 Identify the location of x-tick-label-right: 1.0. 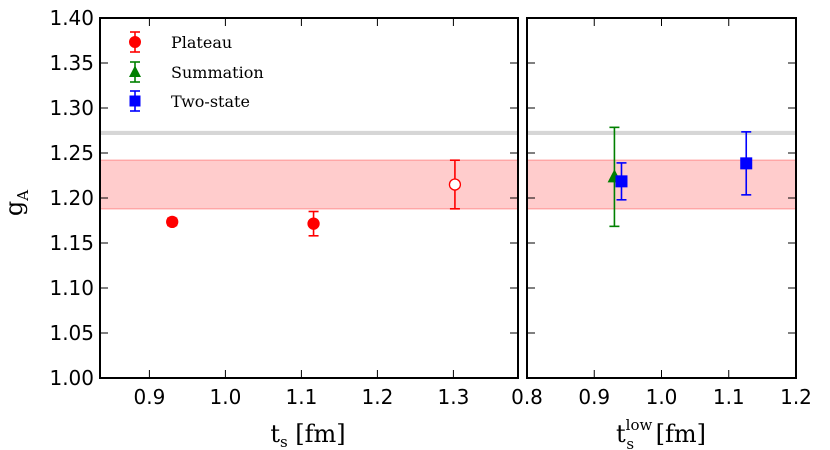
(662, 397).